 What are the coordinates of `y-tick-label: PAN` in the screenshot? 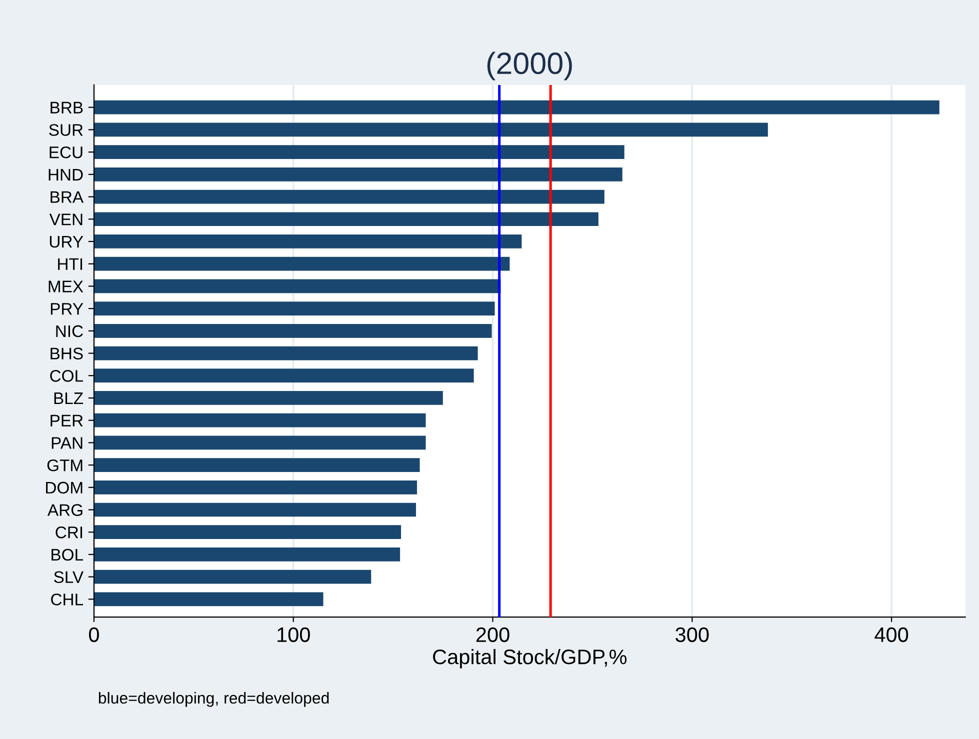 It's located at (67, 443).